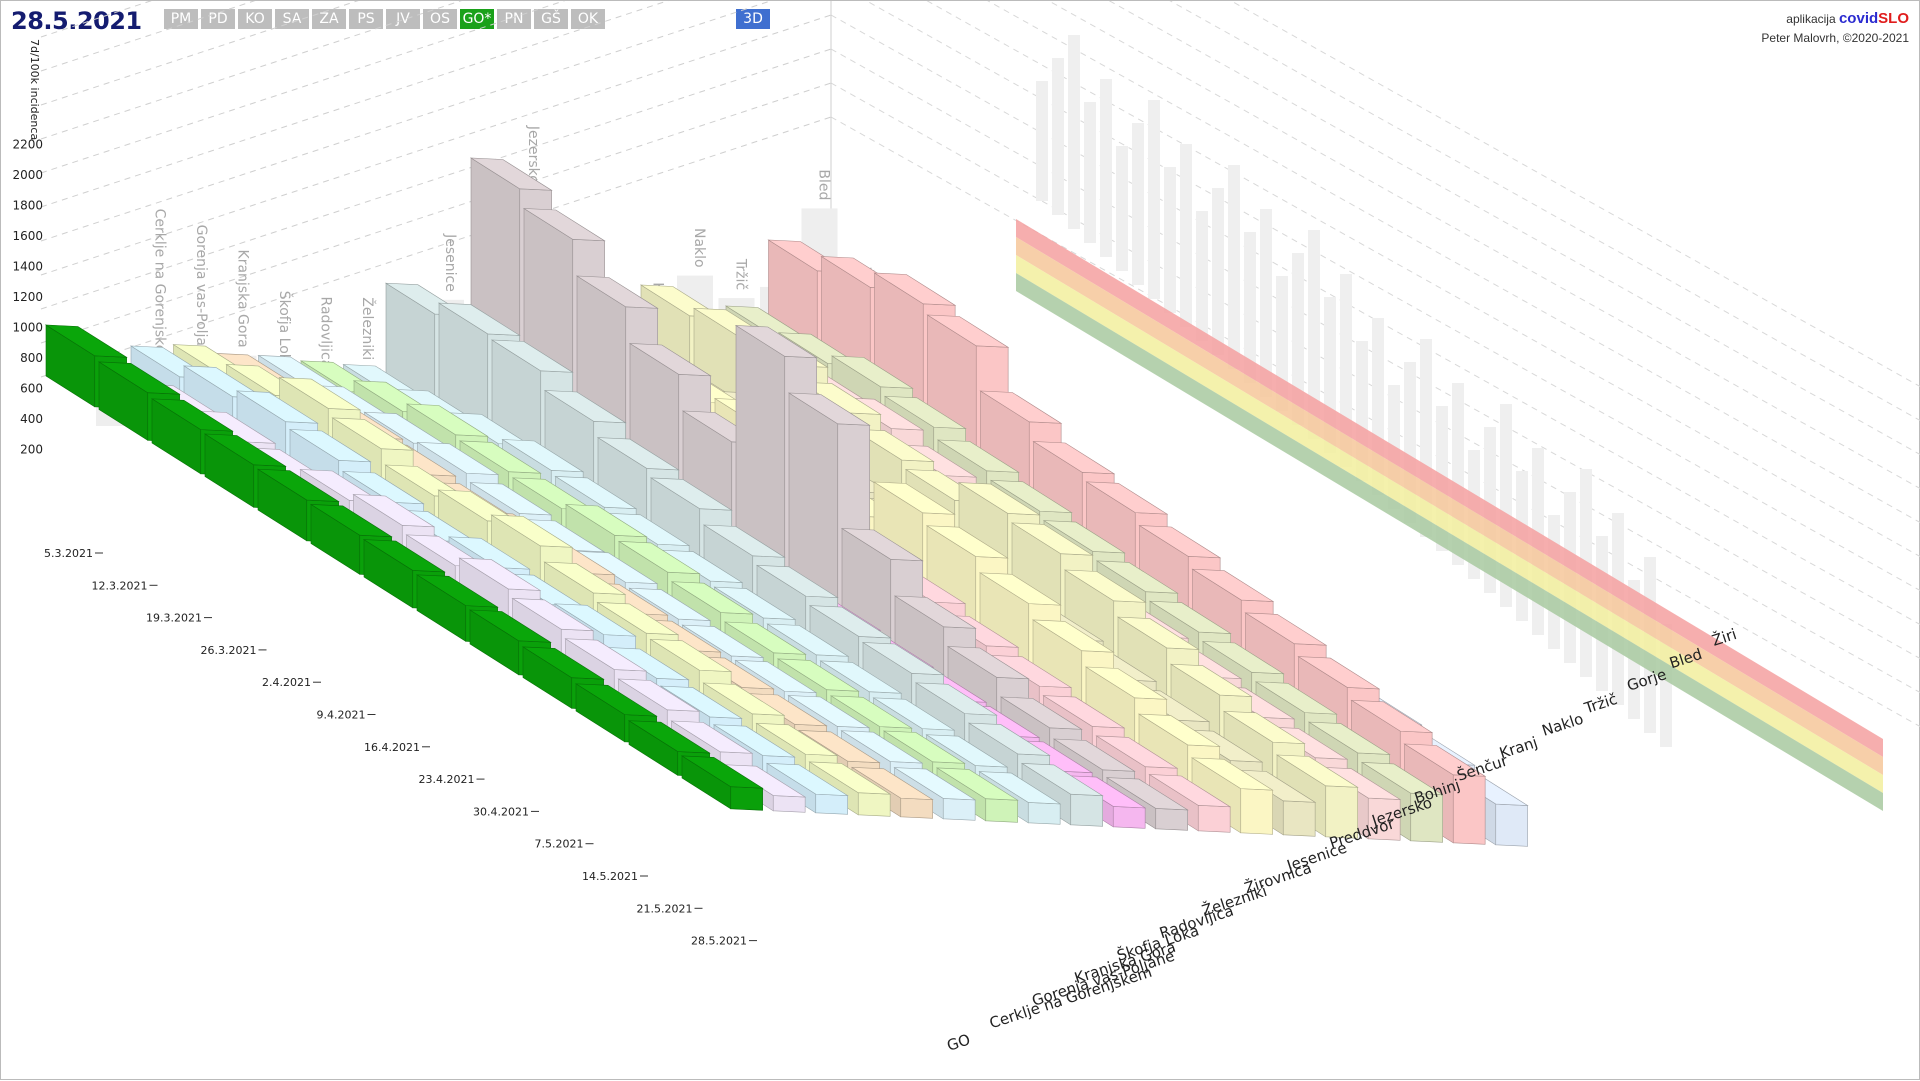 This screenshot has width=1920, height=1081. Describe the element at coordinates (1811, 19) in the screenshot. I see `app-credit-prefix: aplikacija` at that location.